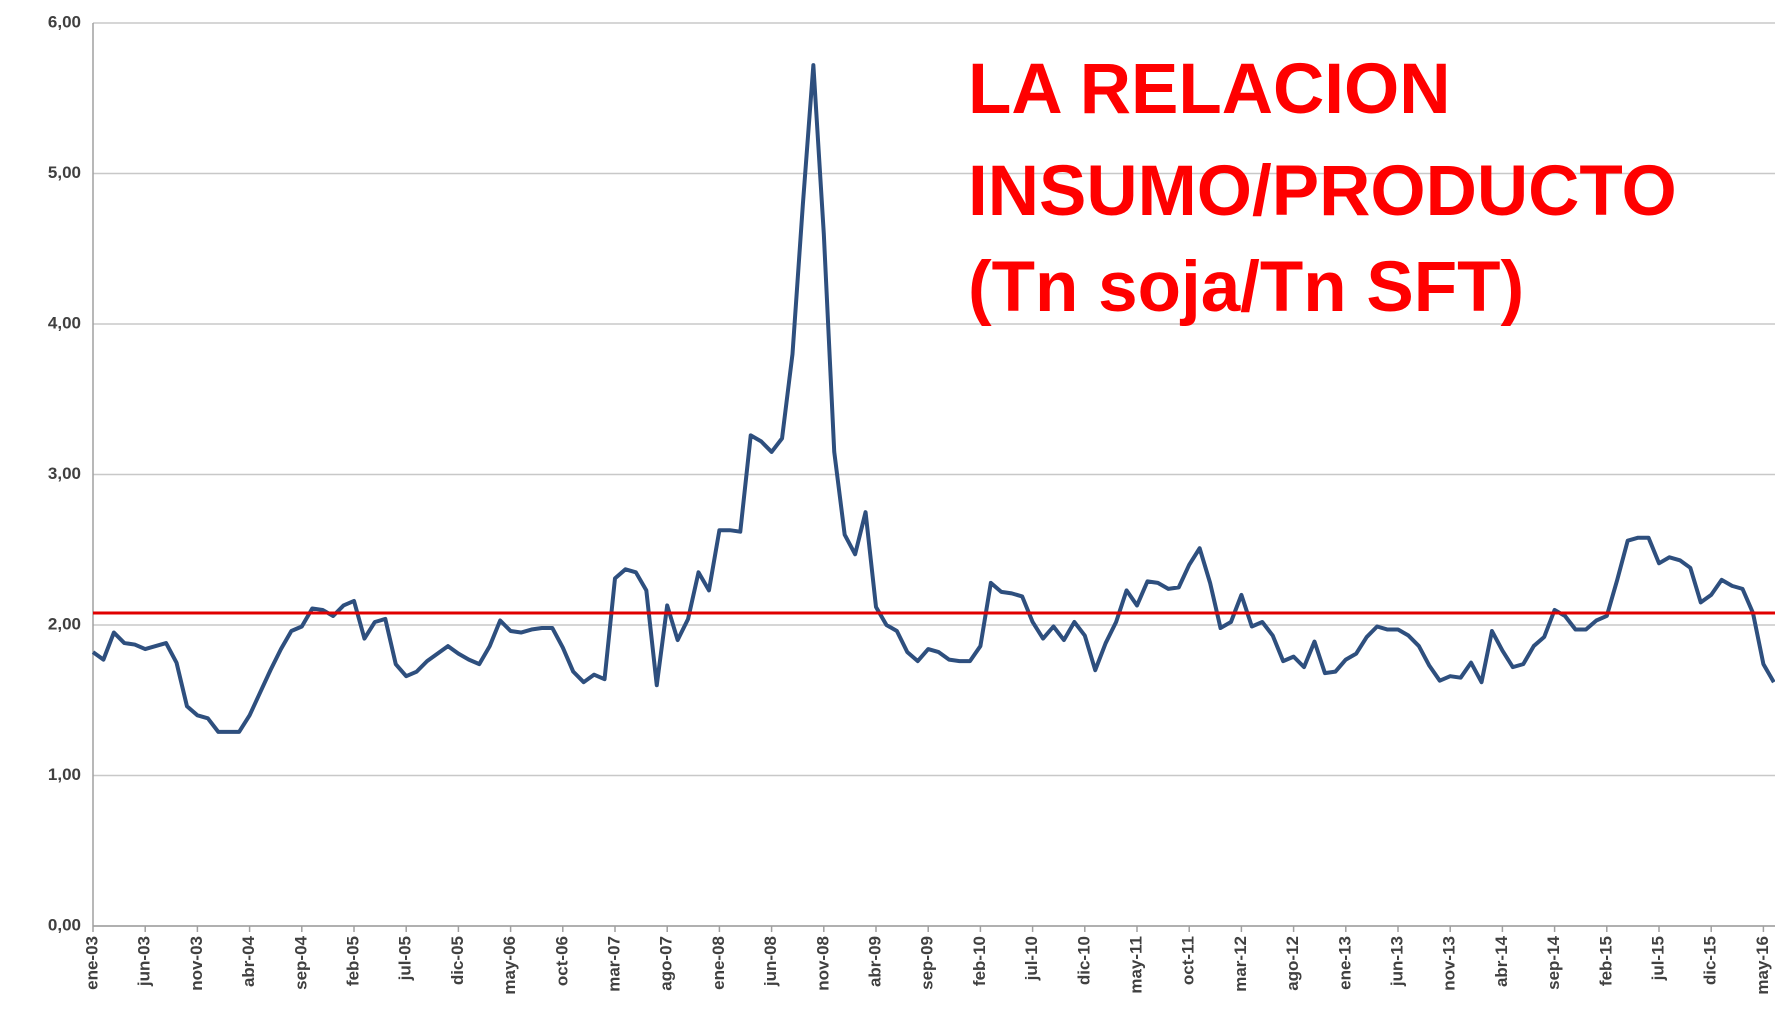  What do you see at coordinates (979, 961) in the screenshot?
I see `x-tick-label: feb-10` at bounding box center [979, 961].